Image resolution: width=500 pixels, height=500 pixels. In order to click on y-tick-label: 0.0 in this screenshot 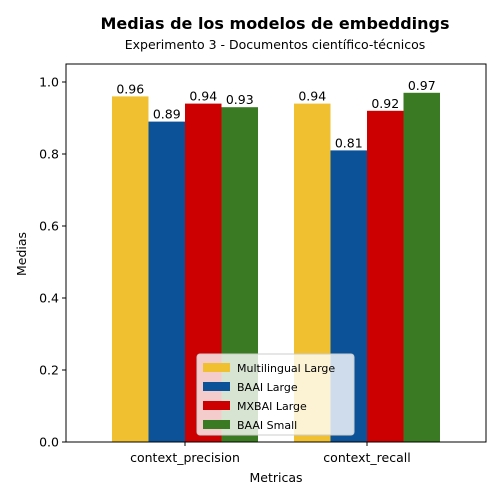, I will do `click(49, 442)`.